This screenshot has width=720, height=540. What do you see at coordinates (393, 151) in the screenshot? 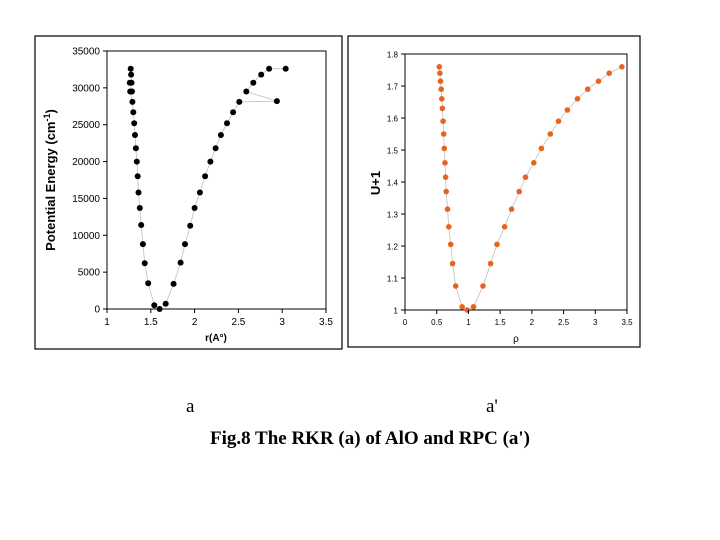
I see `chart-a-prime-y-tick-label-5: 1.5` at bounding box center [393, 151].